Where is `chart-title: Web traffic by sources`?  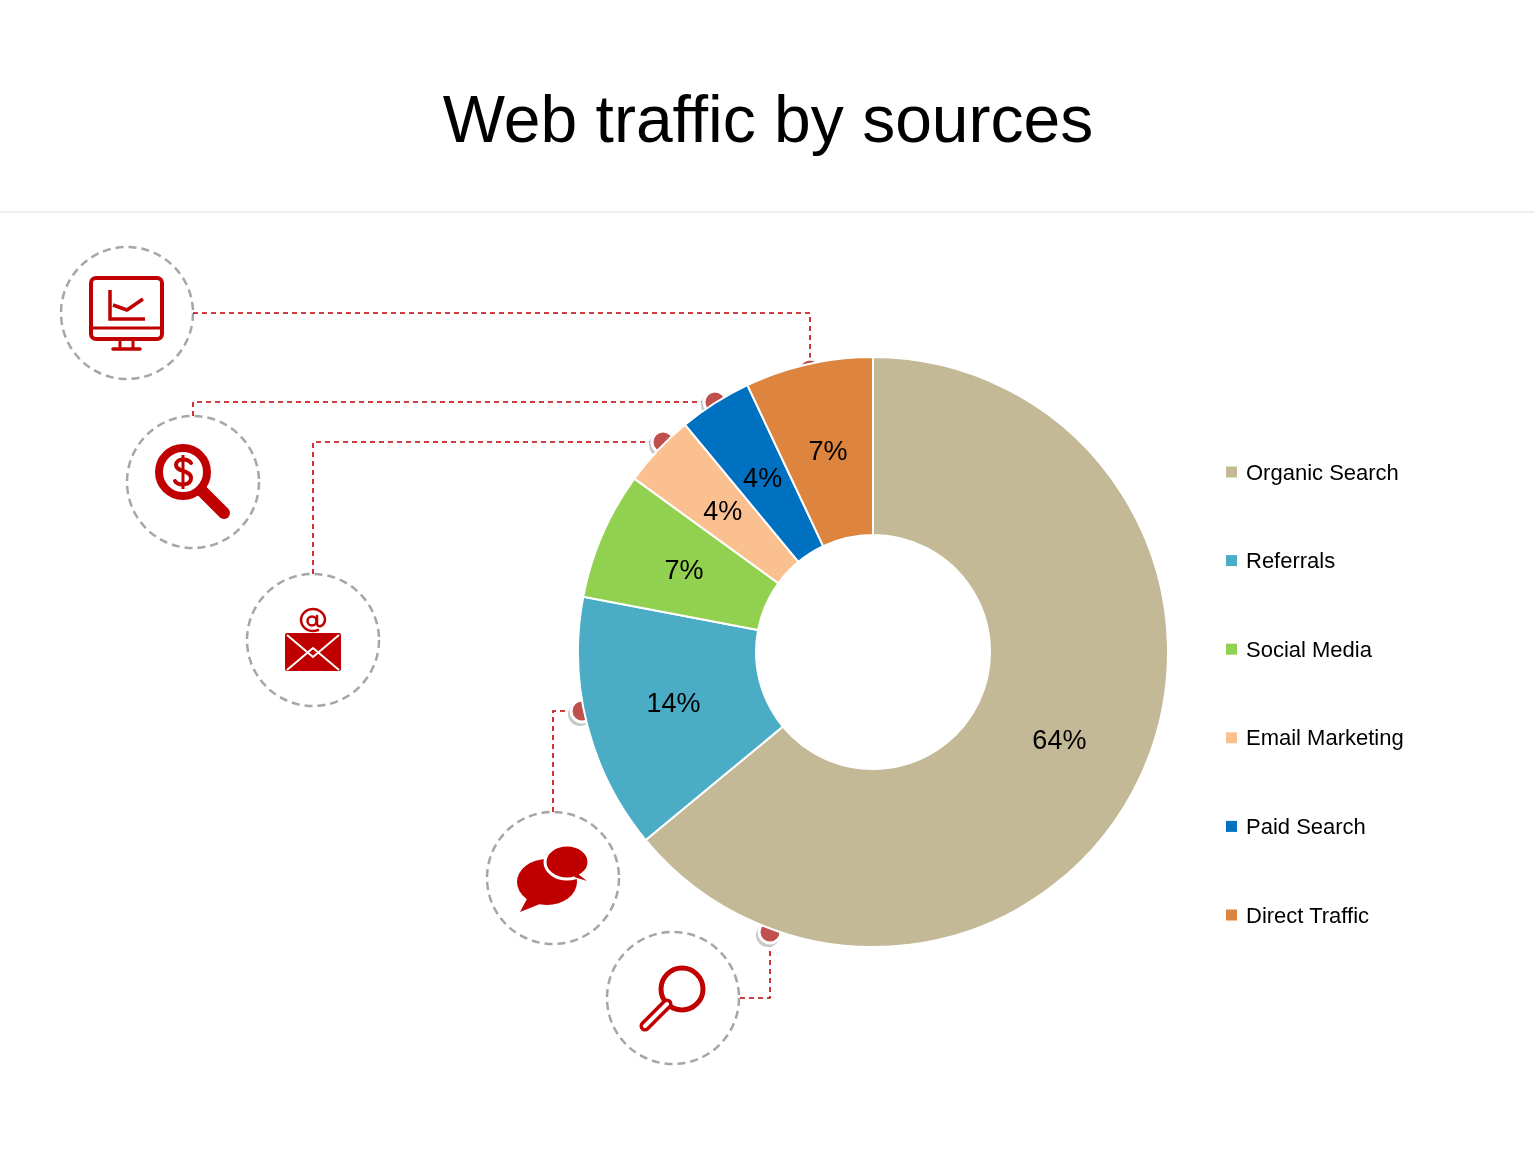 chart-title: Web traffic by sources is located at coordinates (768, 119).